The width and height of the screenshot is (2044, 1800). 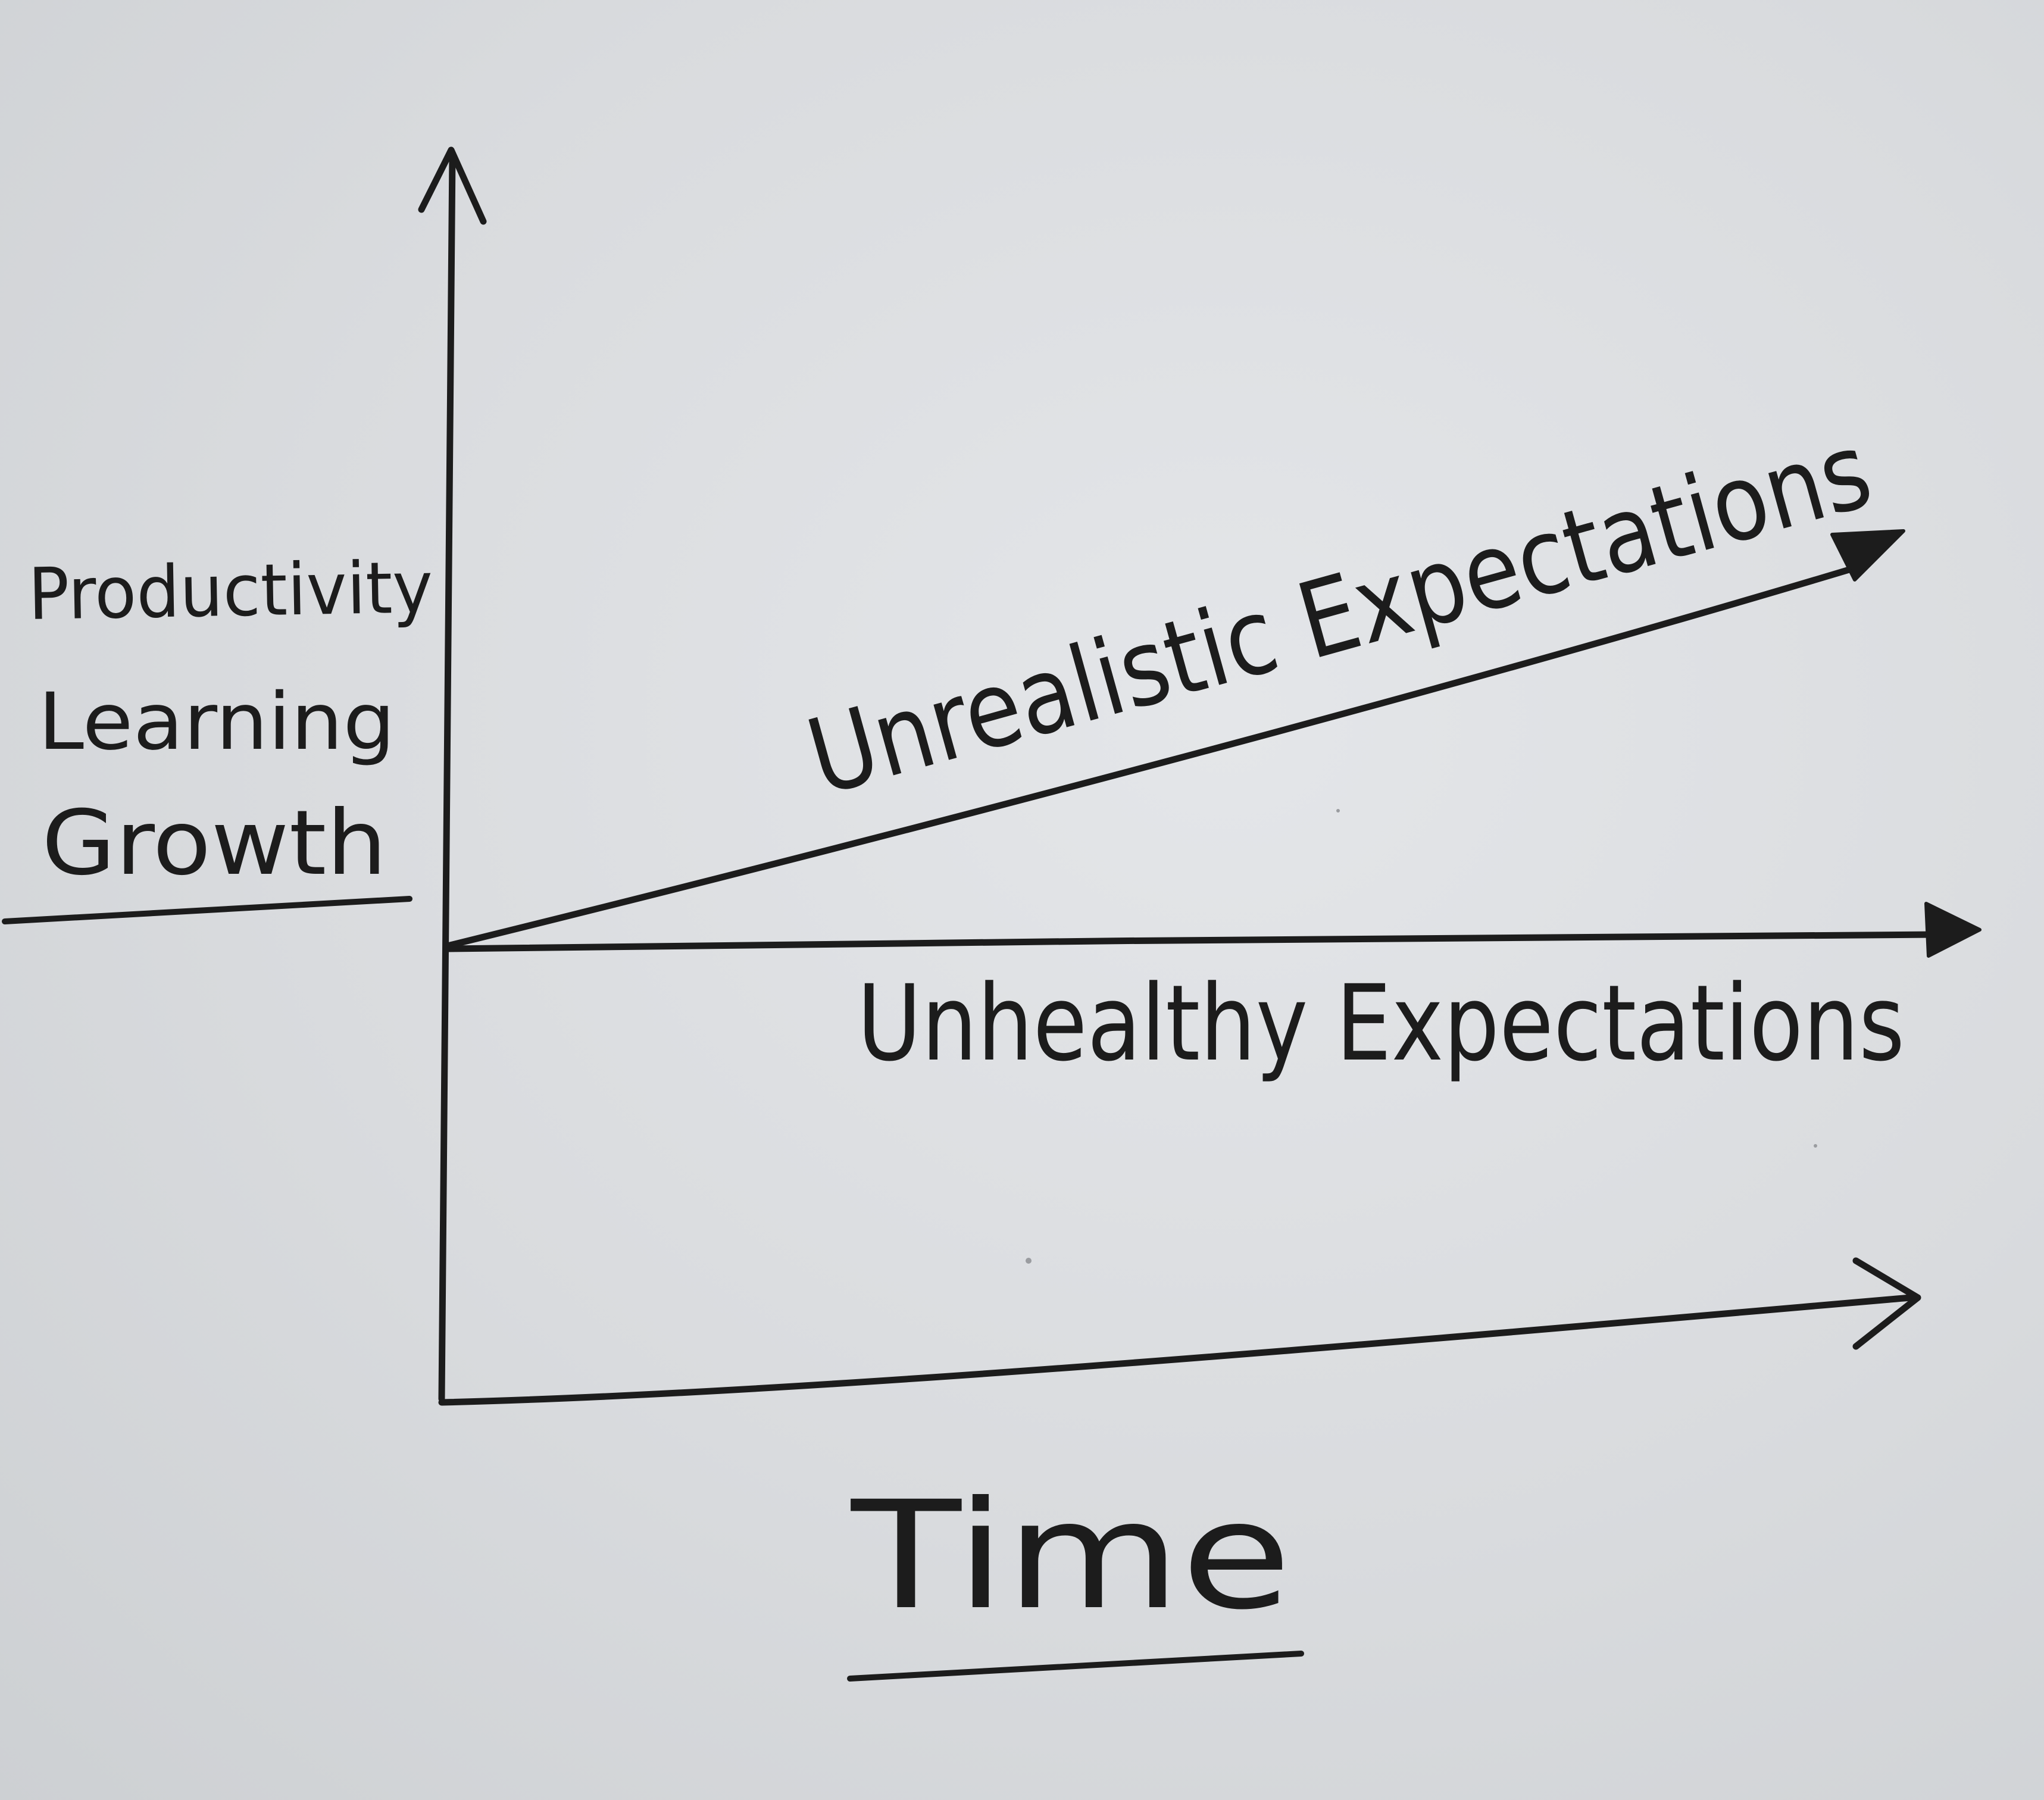 What do you see at coordinates (208, 910) in the screenshot?
I see `y-axis-label-underline` at bounding box center [208, 910].